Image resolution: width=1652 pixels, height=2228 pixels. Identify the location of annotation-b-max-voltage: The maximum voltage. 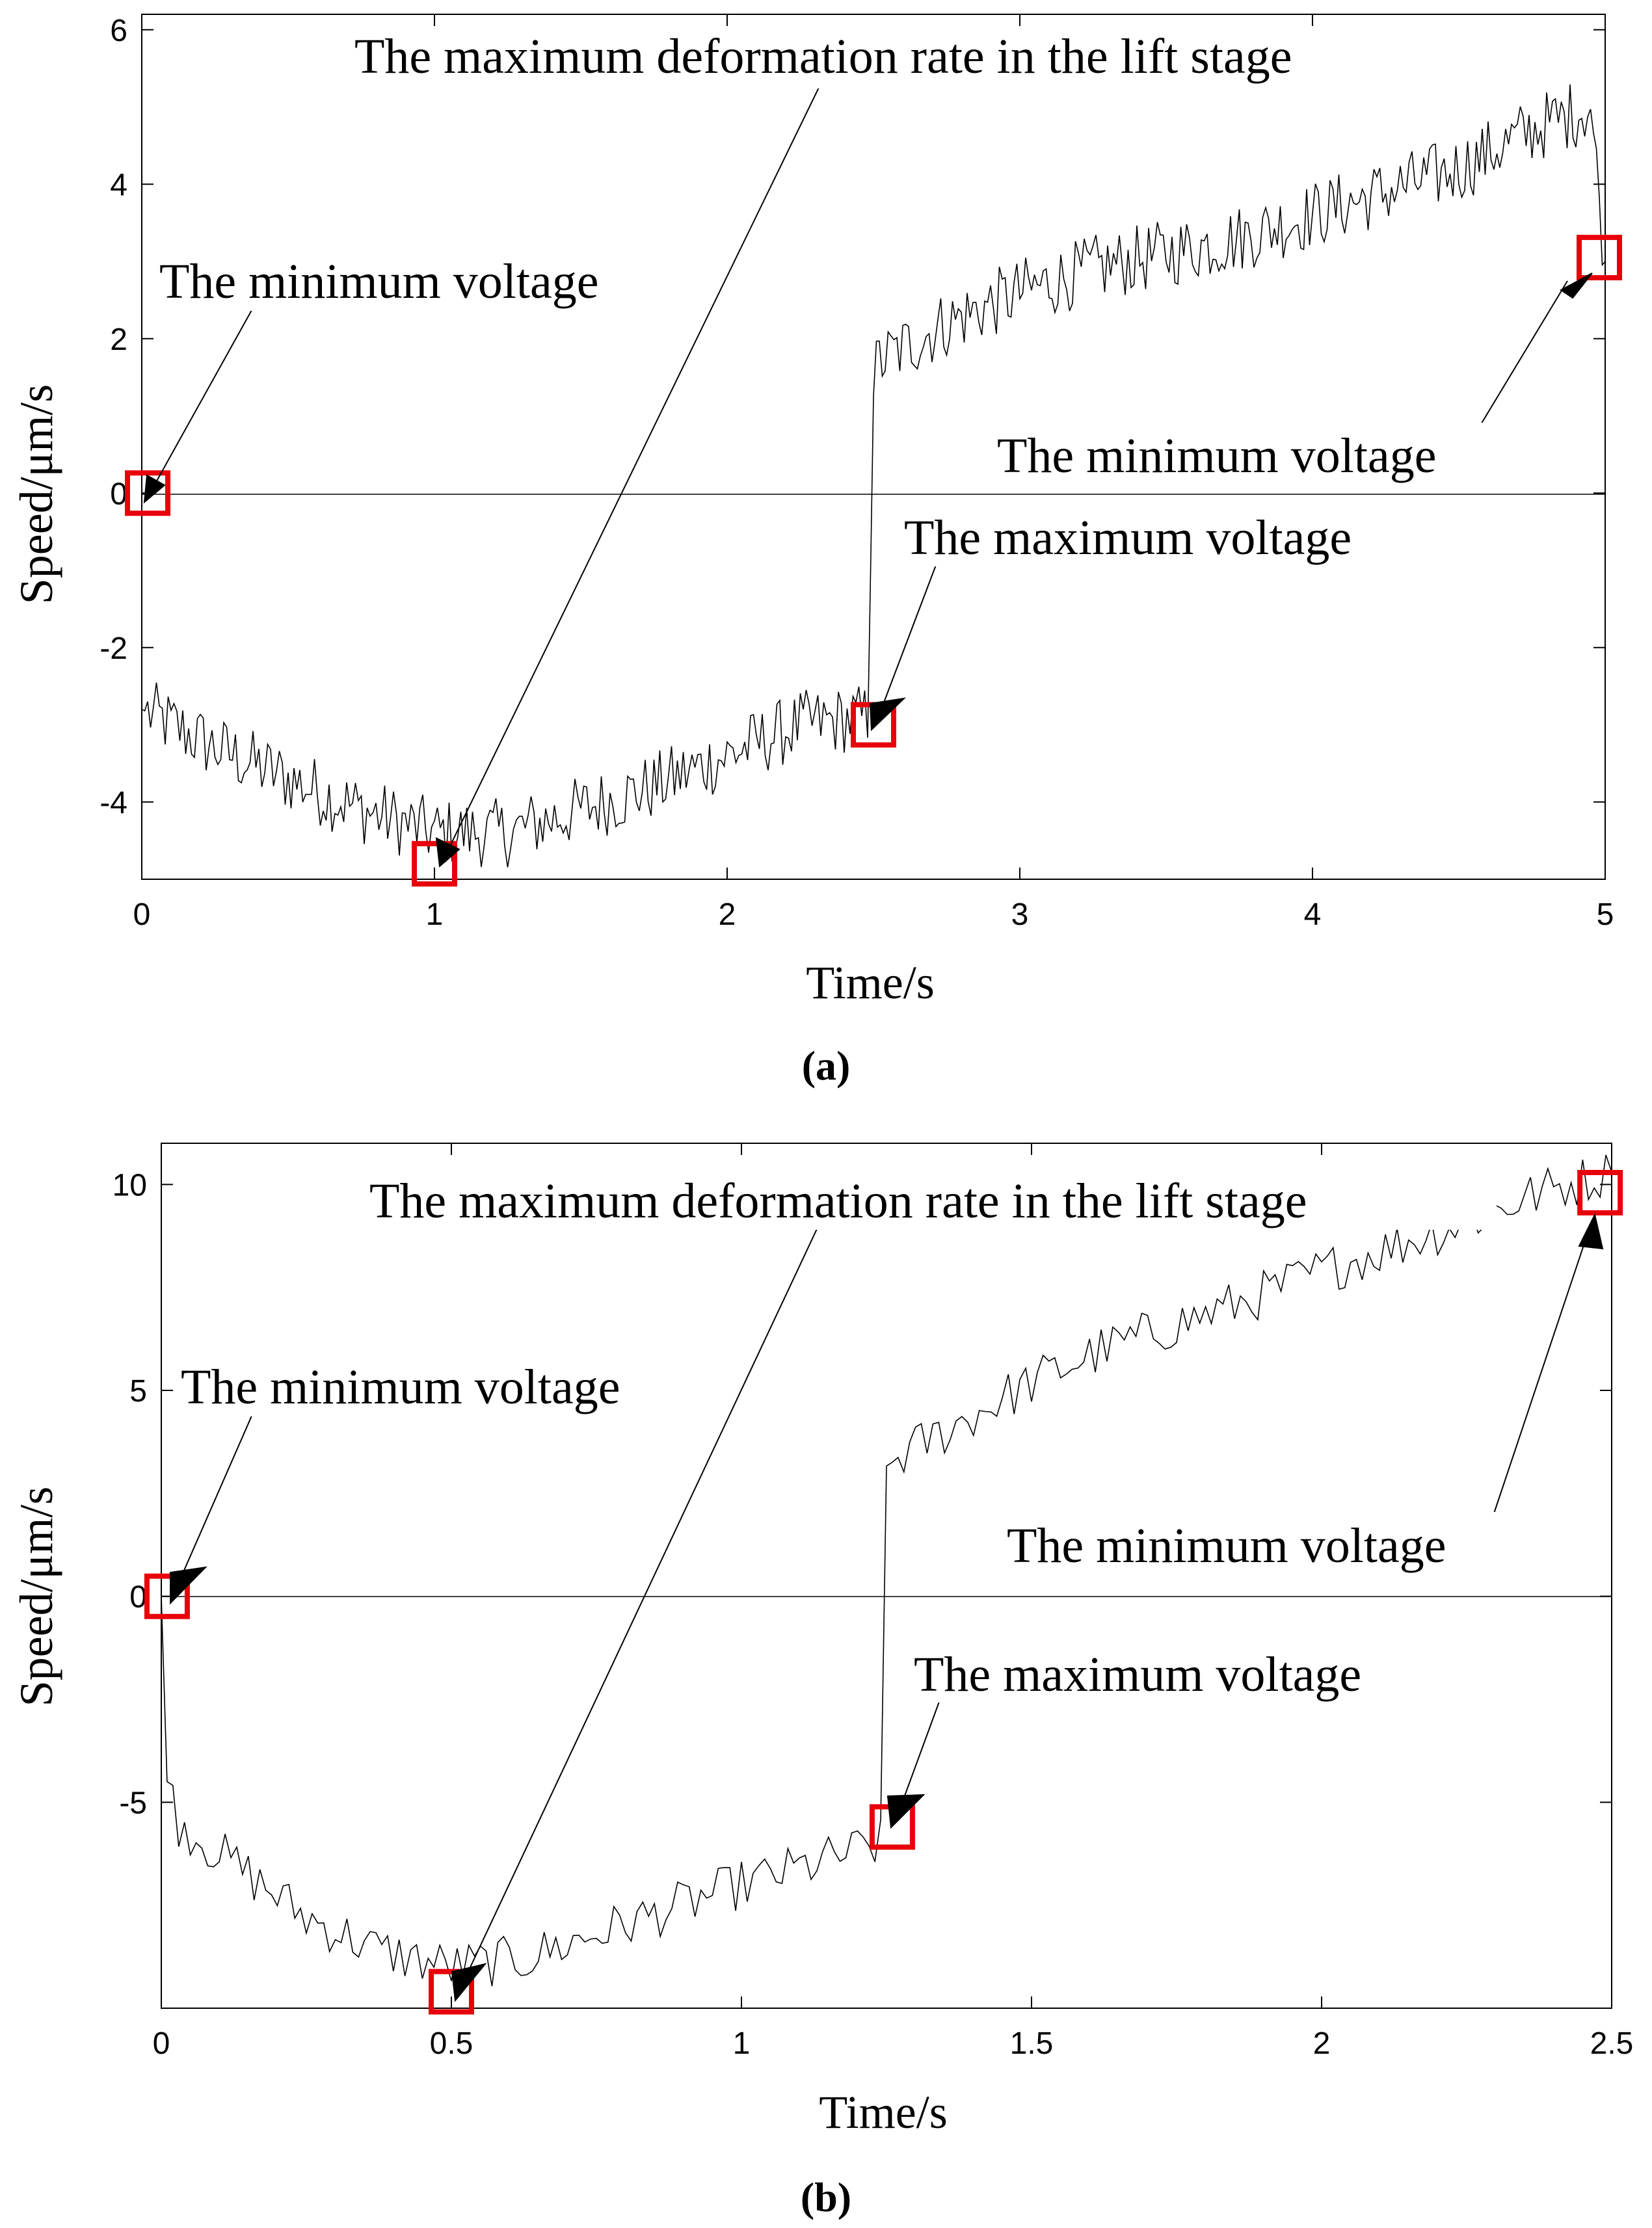
(1137, 1675).